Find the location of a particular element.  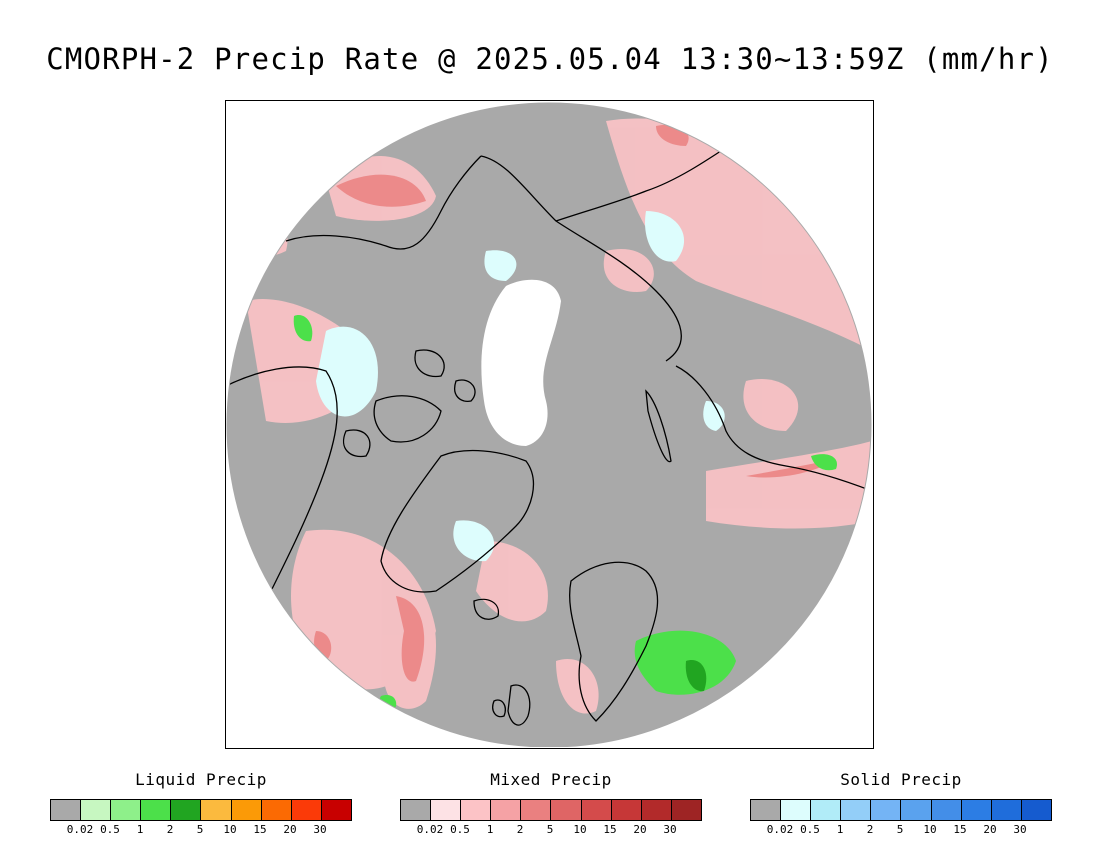

liquid-precip-heavy is located at coordinates (696, 676).